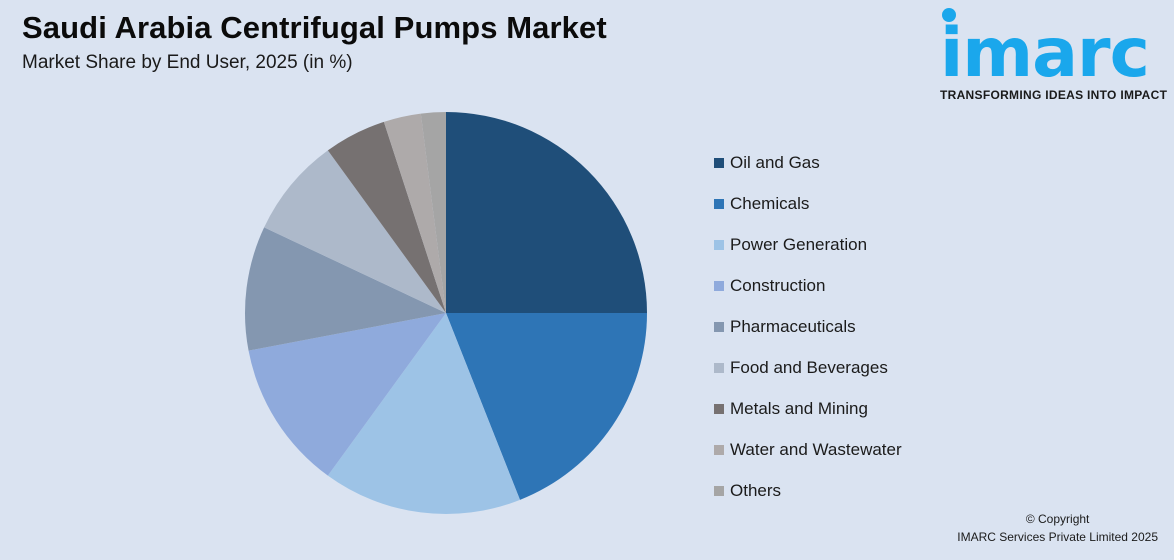  I want to click on legend-item-metals-and-mining: Metals and Mining, so click(808, 408).